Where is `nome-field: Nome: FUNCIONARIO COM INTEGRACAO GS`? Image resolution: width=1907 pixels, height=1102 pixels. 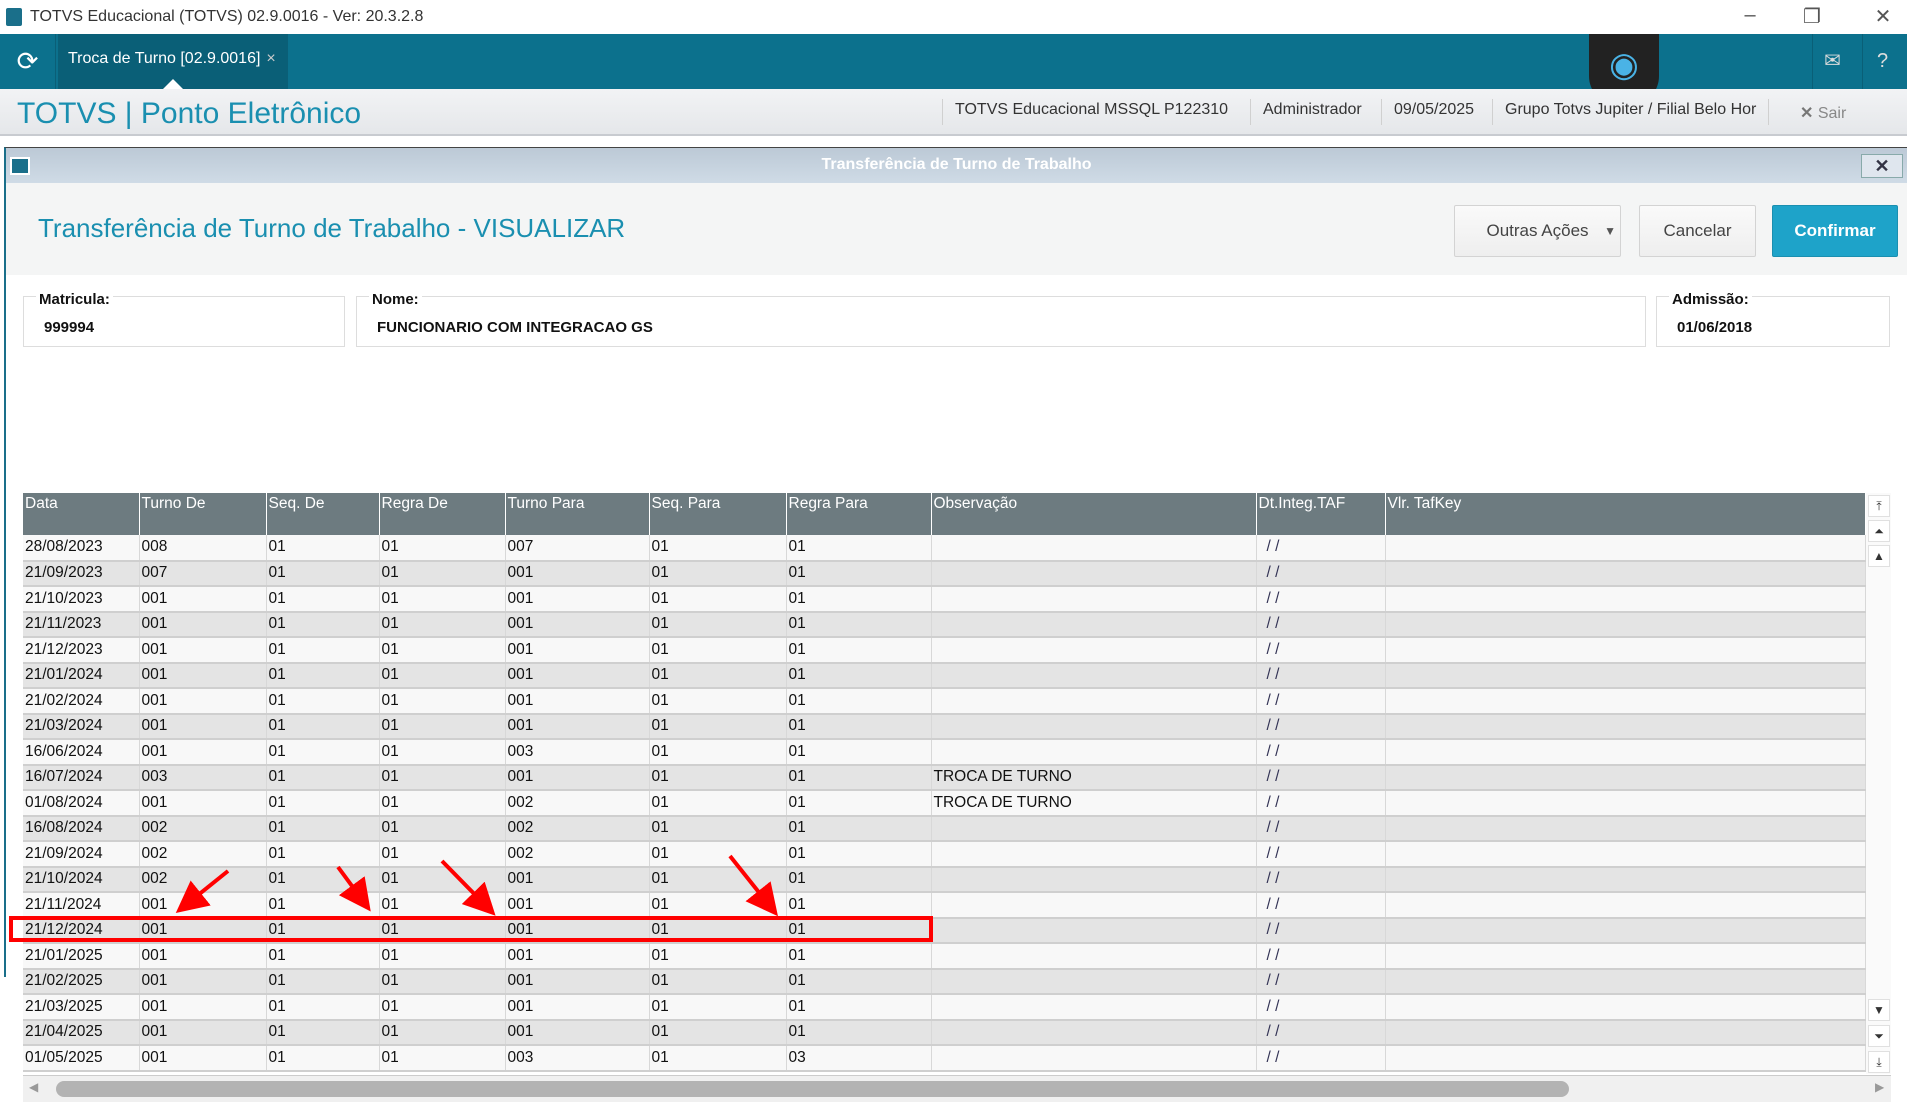
nome-field: Nome: FUNCIONARIO COM INTEGRACAO GS is located at coordinates (1001, 319).